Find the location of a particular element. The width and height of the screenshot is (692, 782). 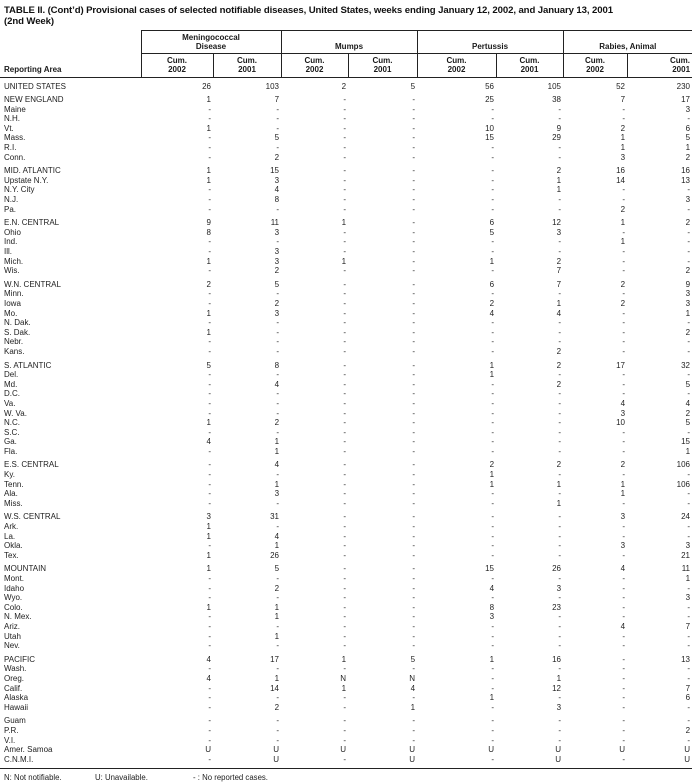

table-row: Minn. - - - - - - - 3 is located at coordinates (346, 294).